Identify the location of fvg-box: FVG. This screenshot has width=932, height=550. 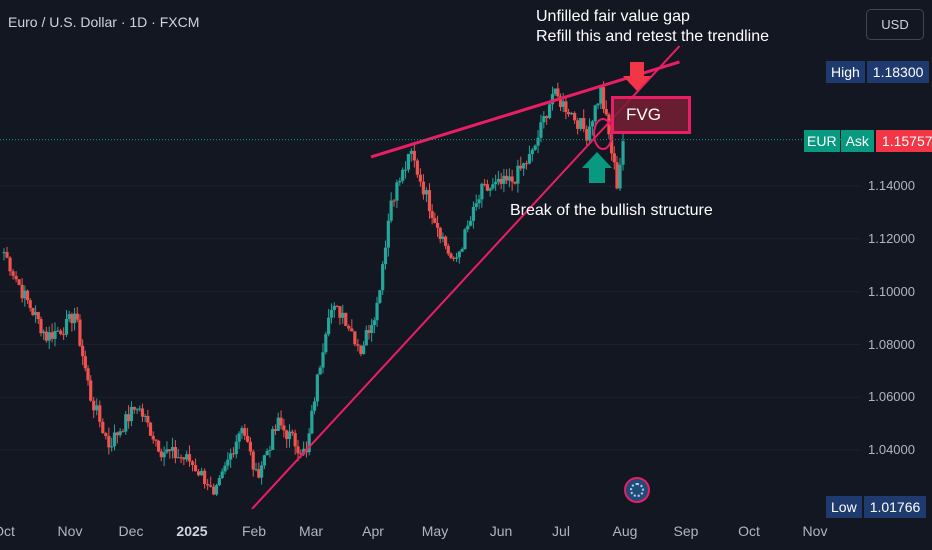
(651, 115).